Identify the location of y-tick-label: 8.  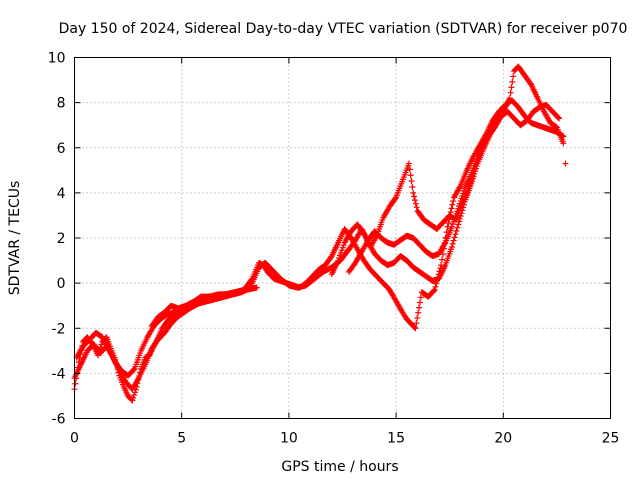
(61, 104).